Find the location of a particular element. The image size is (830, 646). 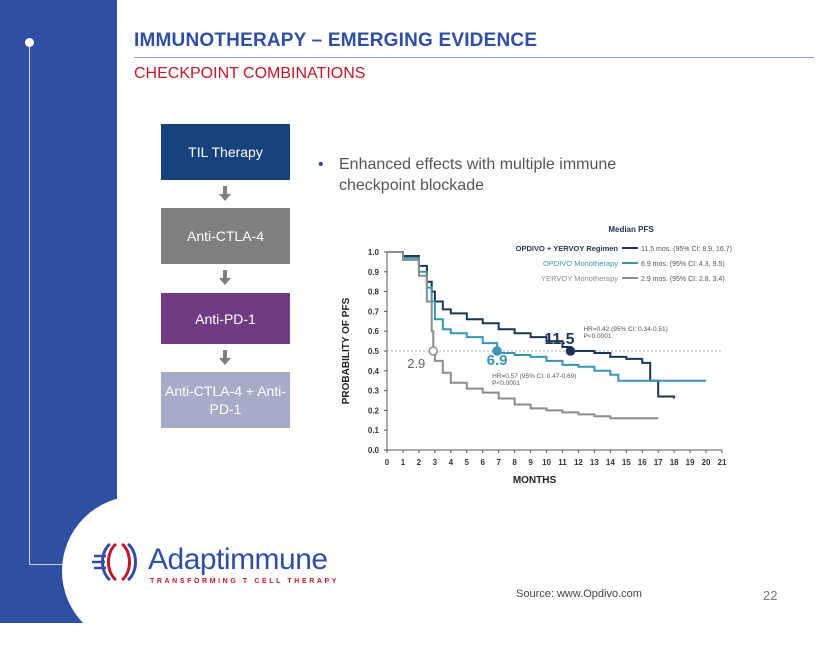

x-tick-label: 13 is located at coordinates (594, 462).